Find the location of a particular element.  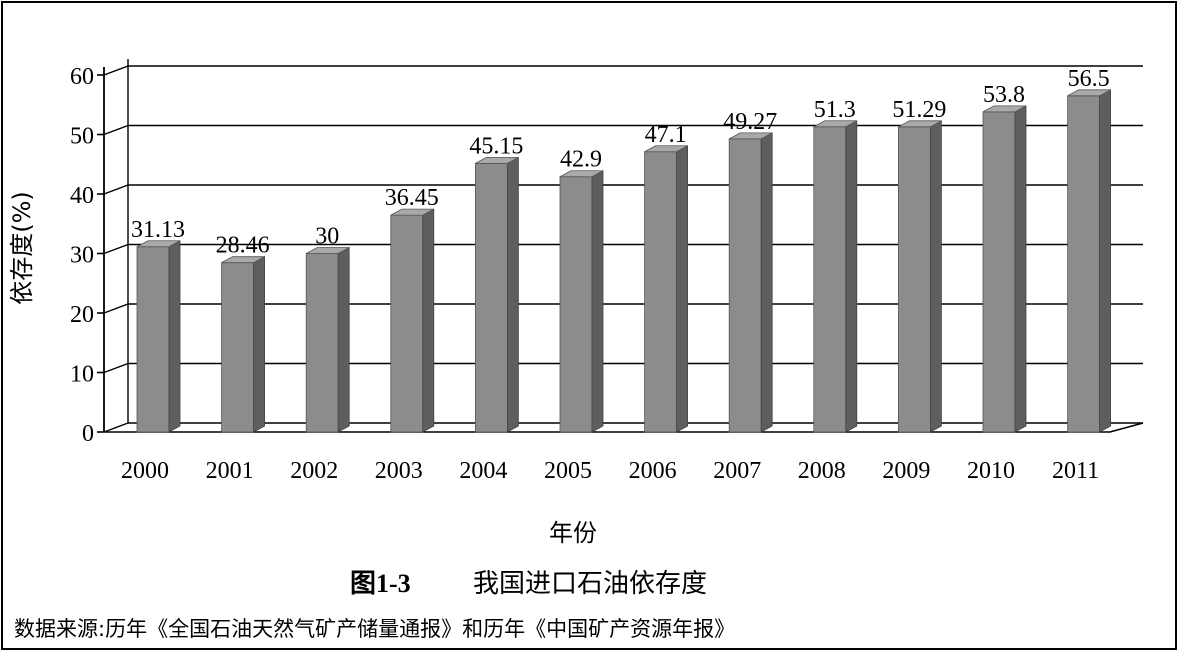

x-tick-label: 2006 is located at coordinates (653, 471).